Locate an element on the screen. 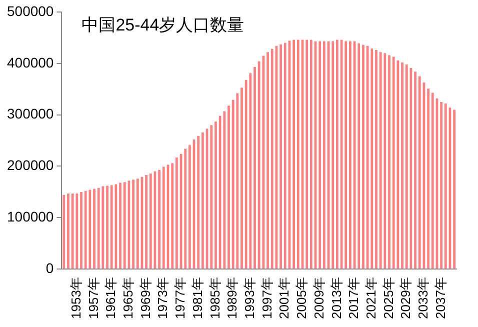 The height and width of the screenshot is (327, 478). x-tick-label: 1969年 is located at coordinates (145, 298).